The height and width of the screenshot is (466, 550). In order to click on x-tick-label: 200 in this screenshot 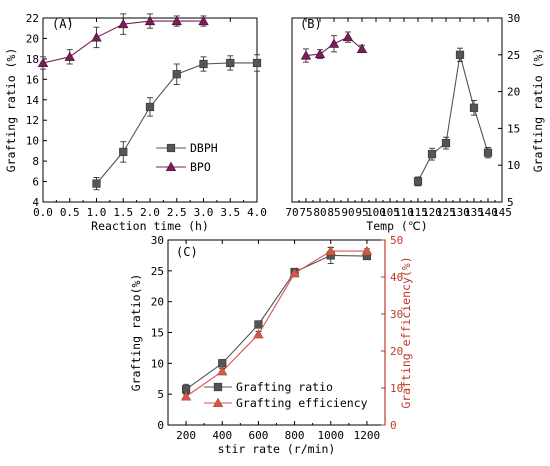, I will do `click(186, 435)`.